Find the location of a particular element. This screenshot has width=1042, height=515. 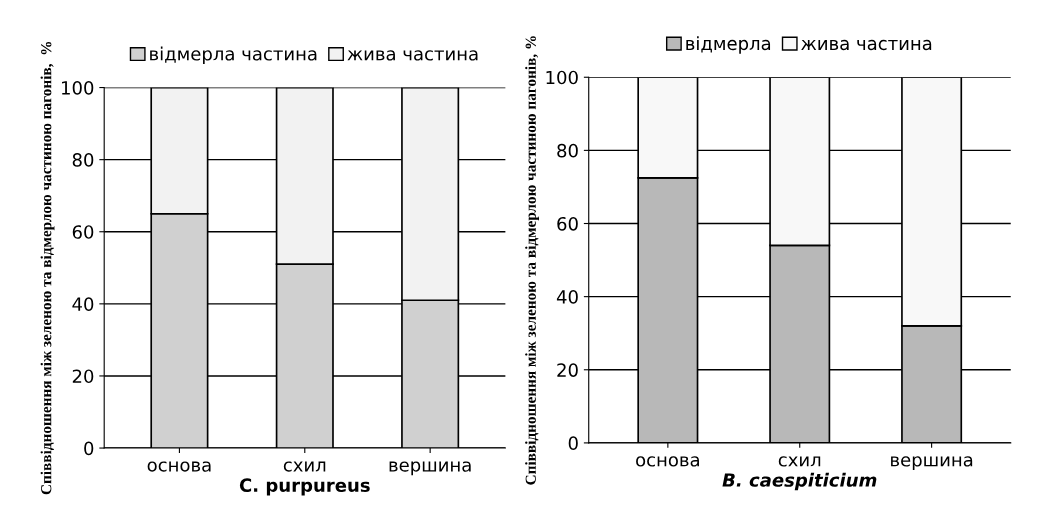

legend-label: відмерла частина is located at coordinates (233, 55).